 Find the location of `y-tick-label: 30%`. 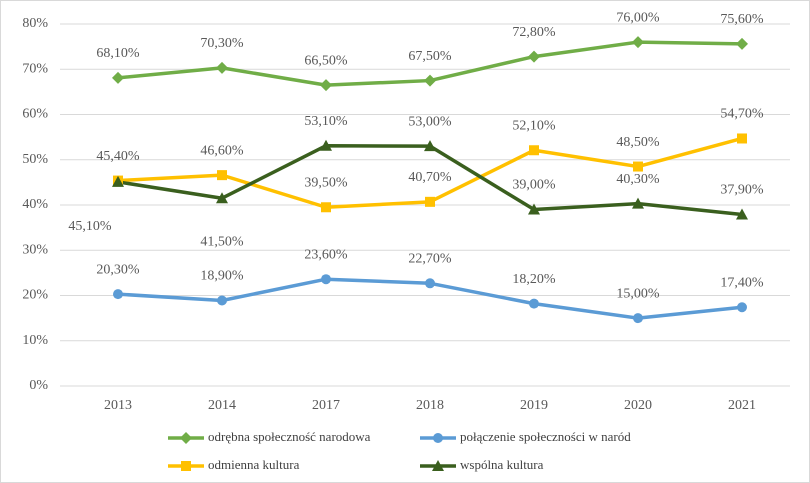

y-tick-label: 30% is located at coordinates (35, 249).